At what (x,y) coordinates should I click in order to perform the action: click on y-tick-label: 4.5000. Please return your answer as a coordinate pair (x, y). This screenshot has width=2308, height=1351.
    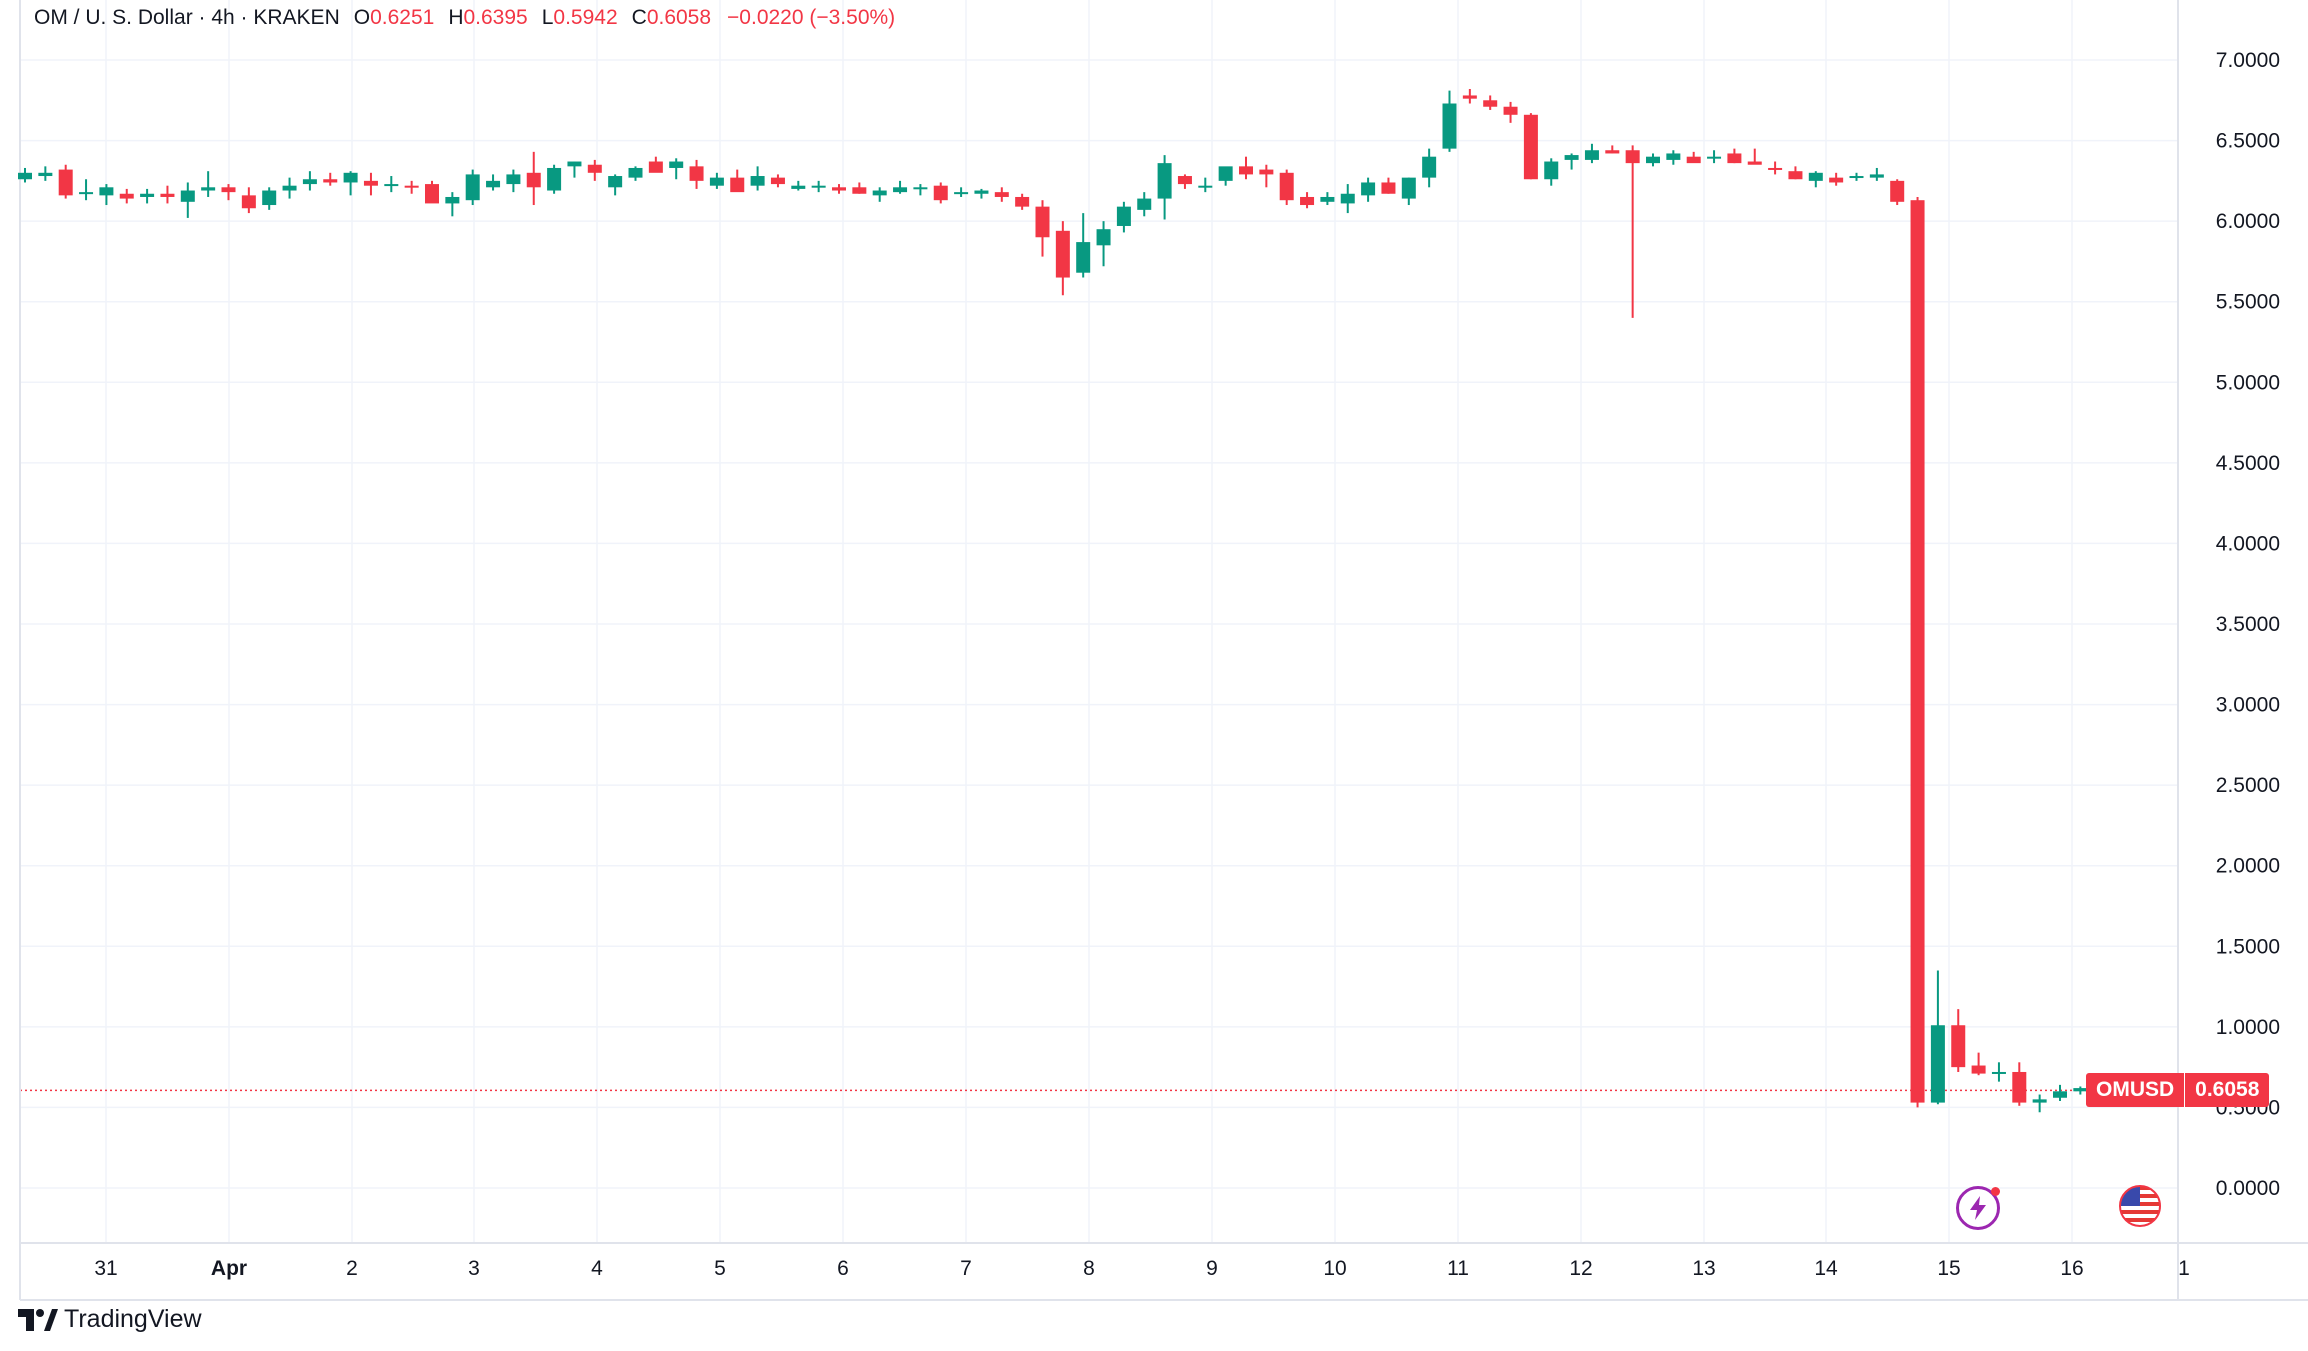
    Looking at the image, I should click on (2248, 463).